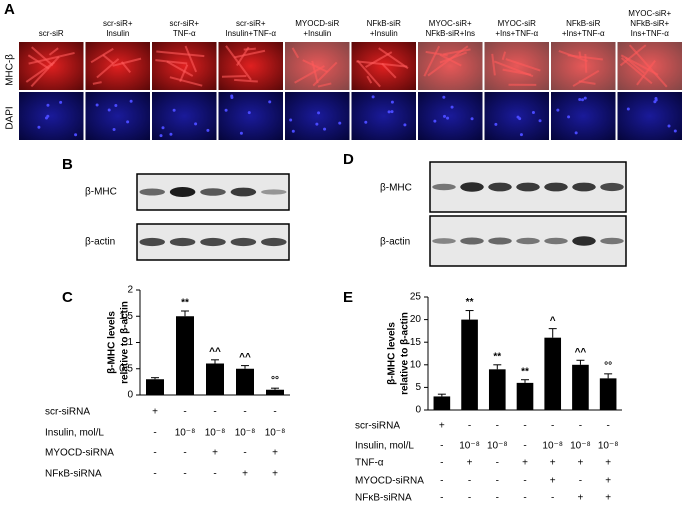  Describe the element at coordinates (553, 320) in the screenshot. I see `significance: ^` at that location.